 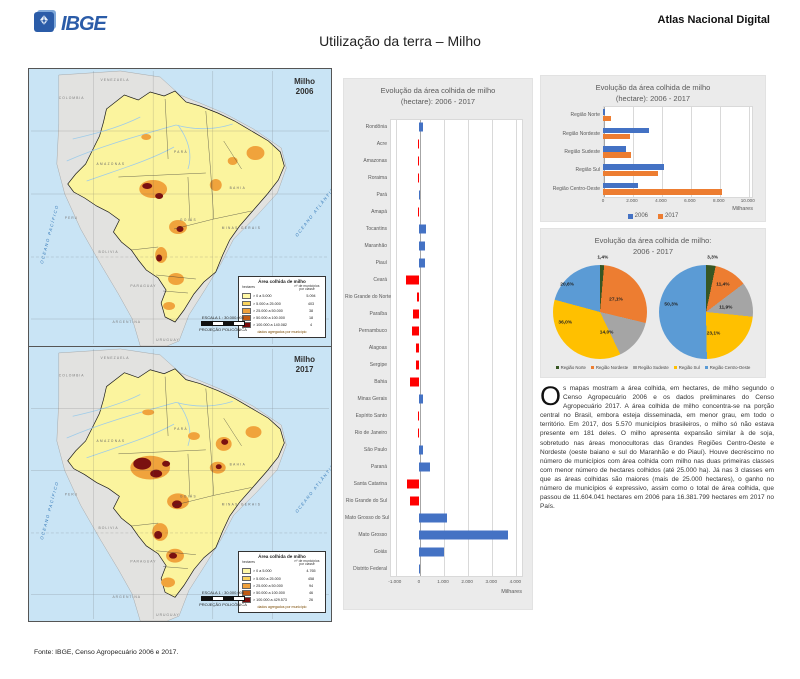 What do you see at coordinates (311, 310) in the screenshot?
I see `legend-class-count: 38` at bounding box center [311, 310].